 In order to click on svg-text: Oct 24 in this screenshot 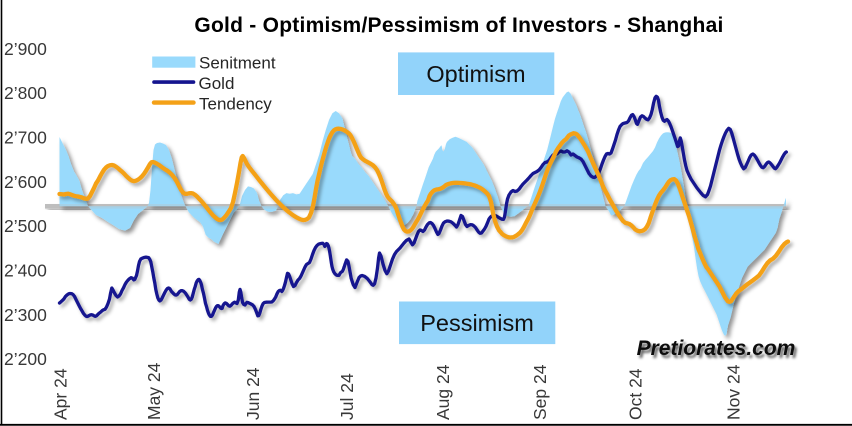, I will do `click(636, 394)`.